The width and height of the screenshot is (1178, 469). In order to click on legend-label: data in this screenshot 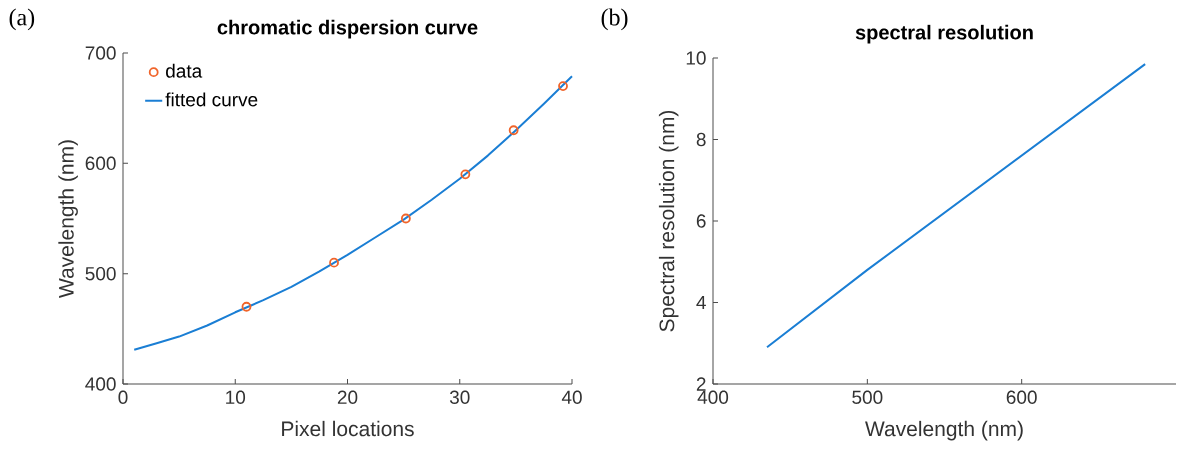, I will do `click(184, 70)`.